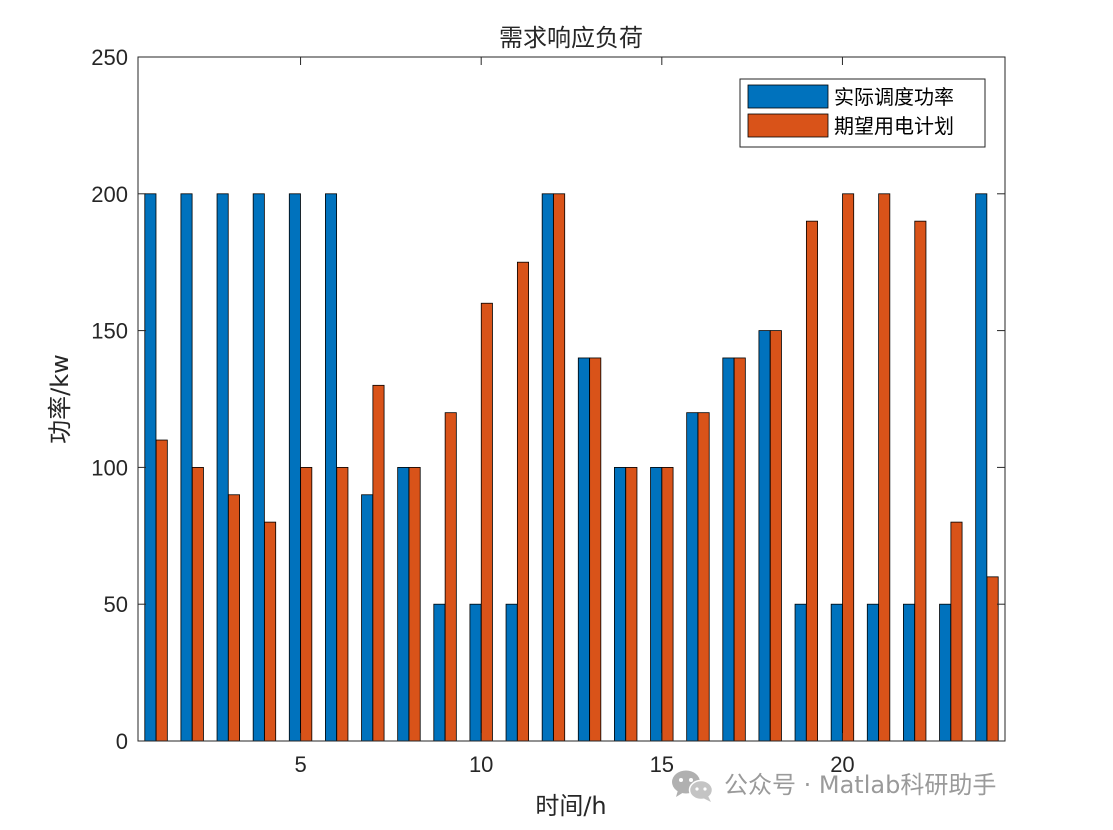  I want to click on x-tick-label: 10, so click(481, 764).